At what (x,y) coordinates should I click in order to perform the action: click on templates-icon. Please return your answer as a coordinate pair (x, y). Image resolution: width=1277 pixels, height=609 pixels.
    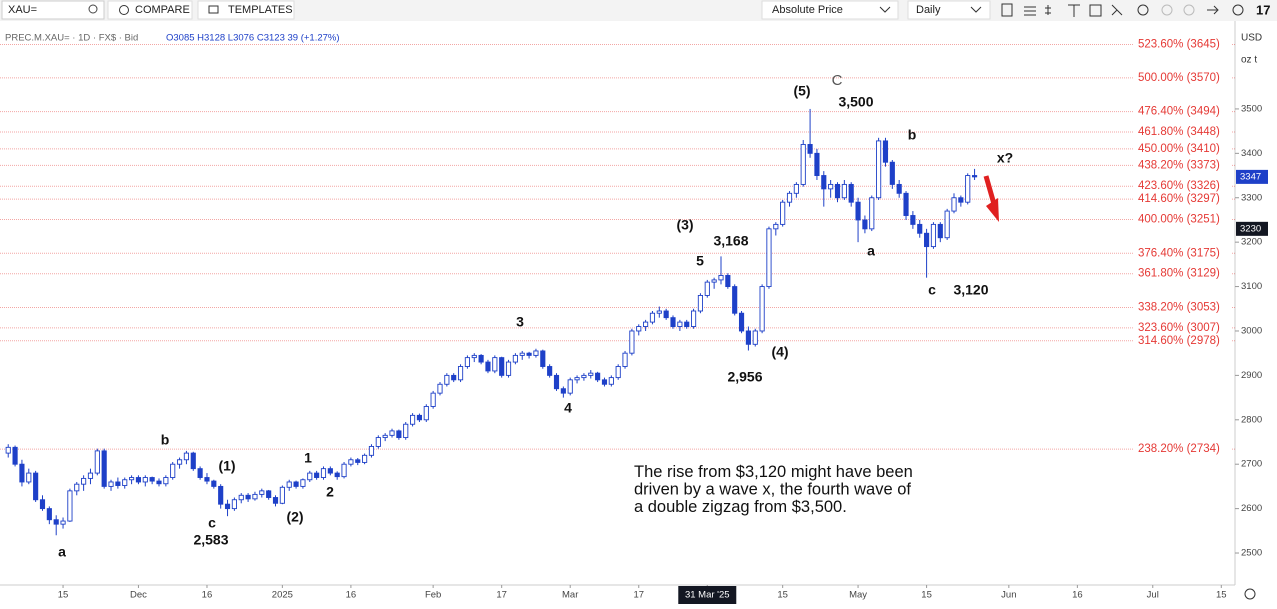
    Looking at the image, I should click on (213, 9).